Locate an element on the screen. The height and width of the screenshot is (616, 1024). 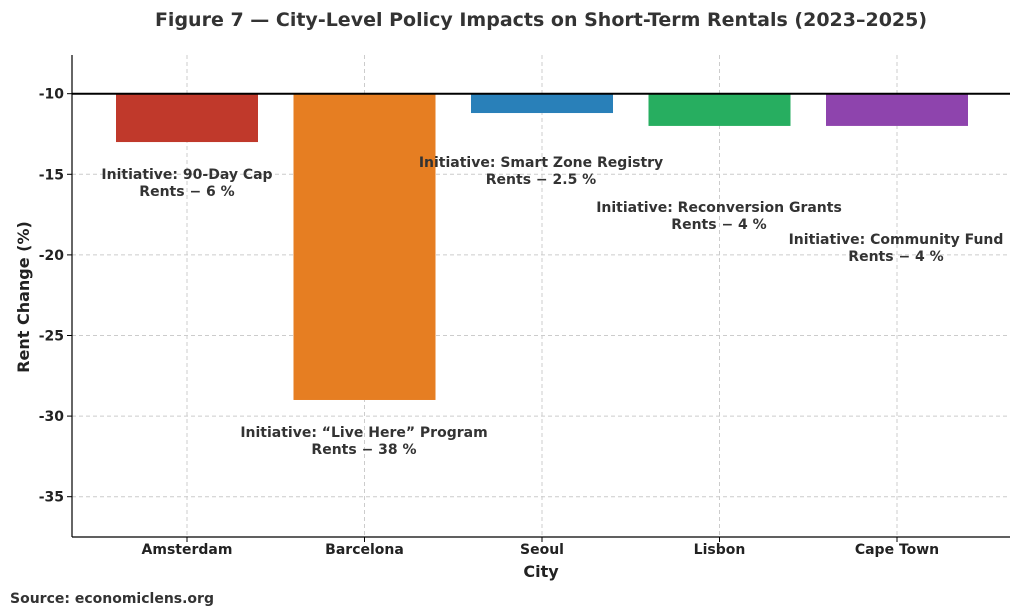
y-tick-label: -15 is located at coordinates (51, 175).